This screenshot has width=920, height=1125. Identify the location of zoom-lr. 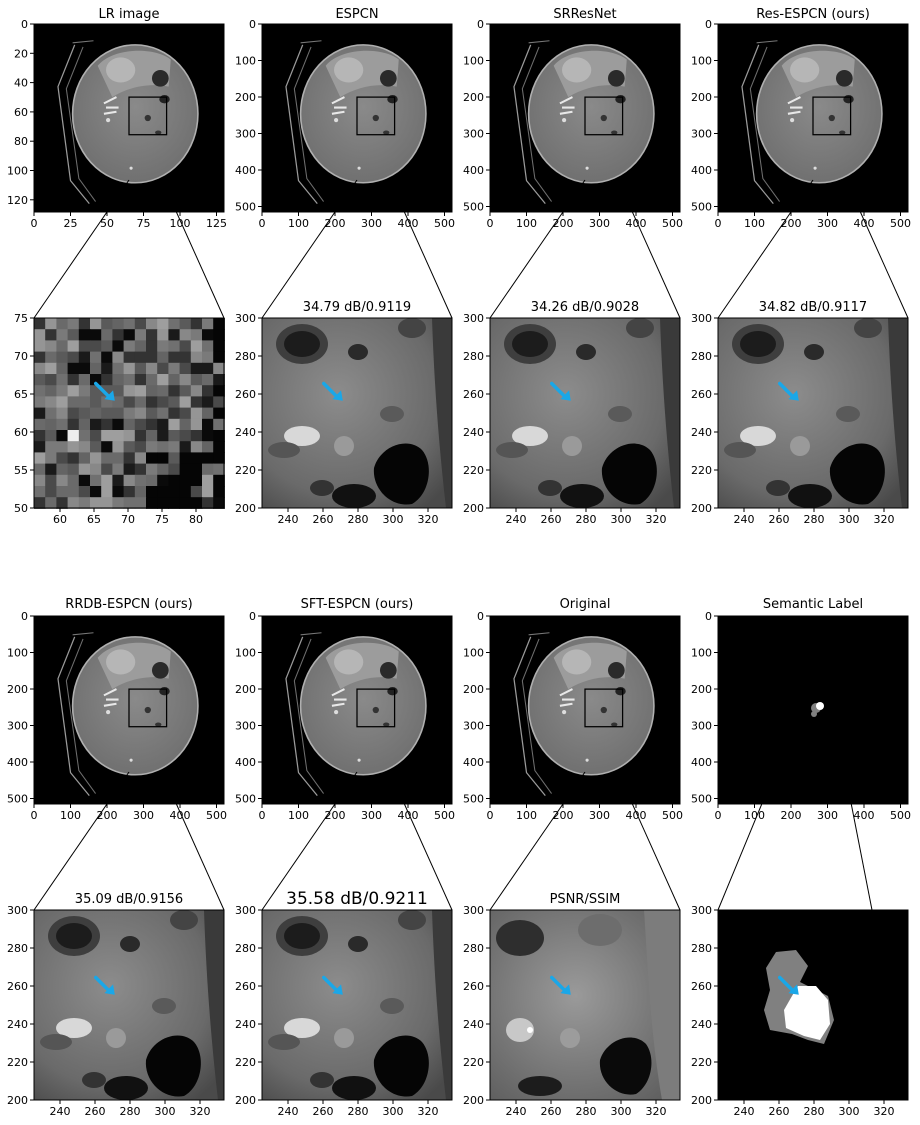
(129, 413).